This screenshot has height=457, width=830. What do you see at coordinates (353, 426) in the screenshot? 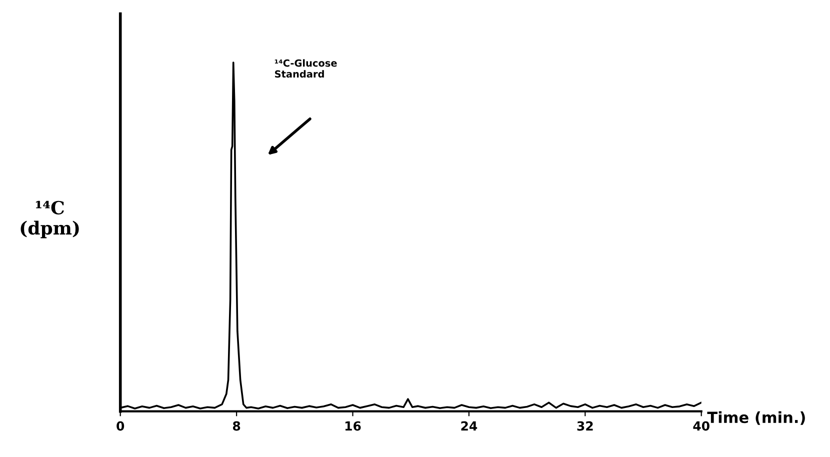
I see `x-tick-label: 16` at bounding box center [353, 426].